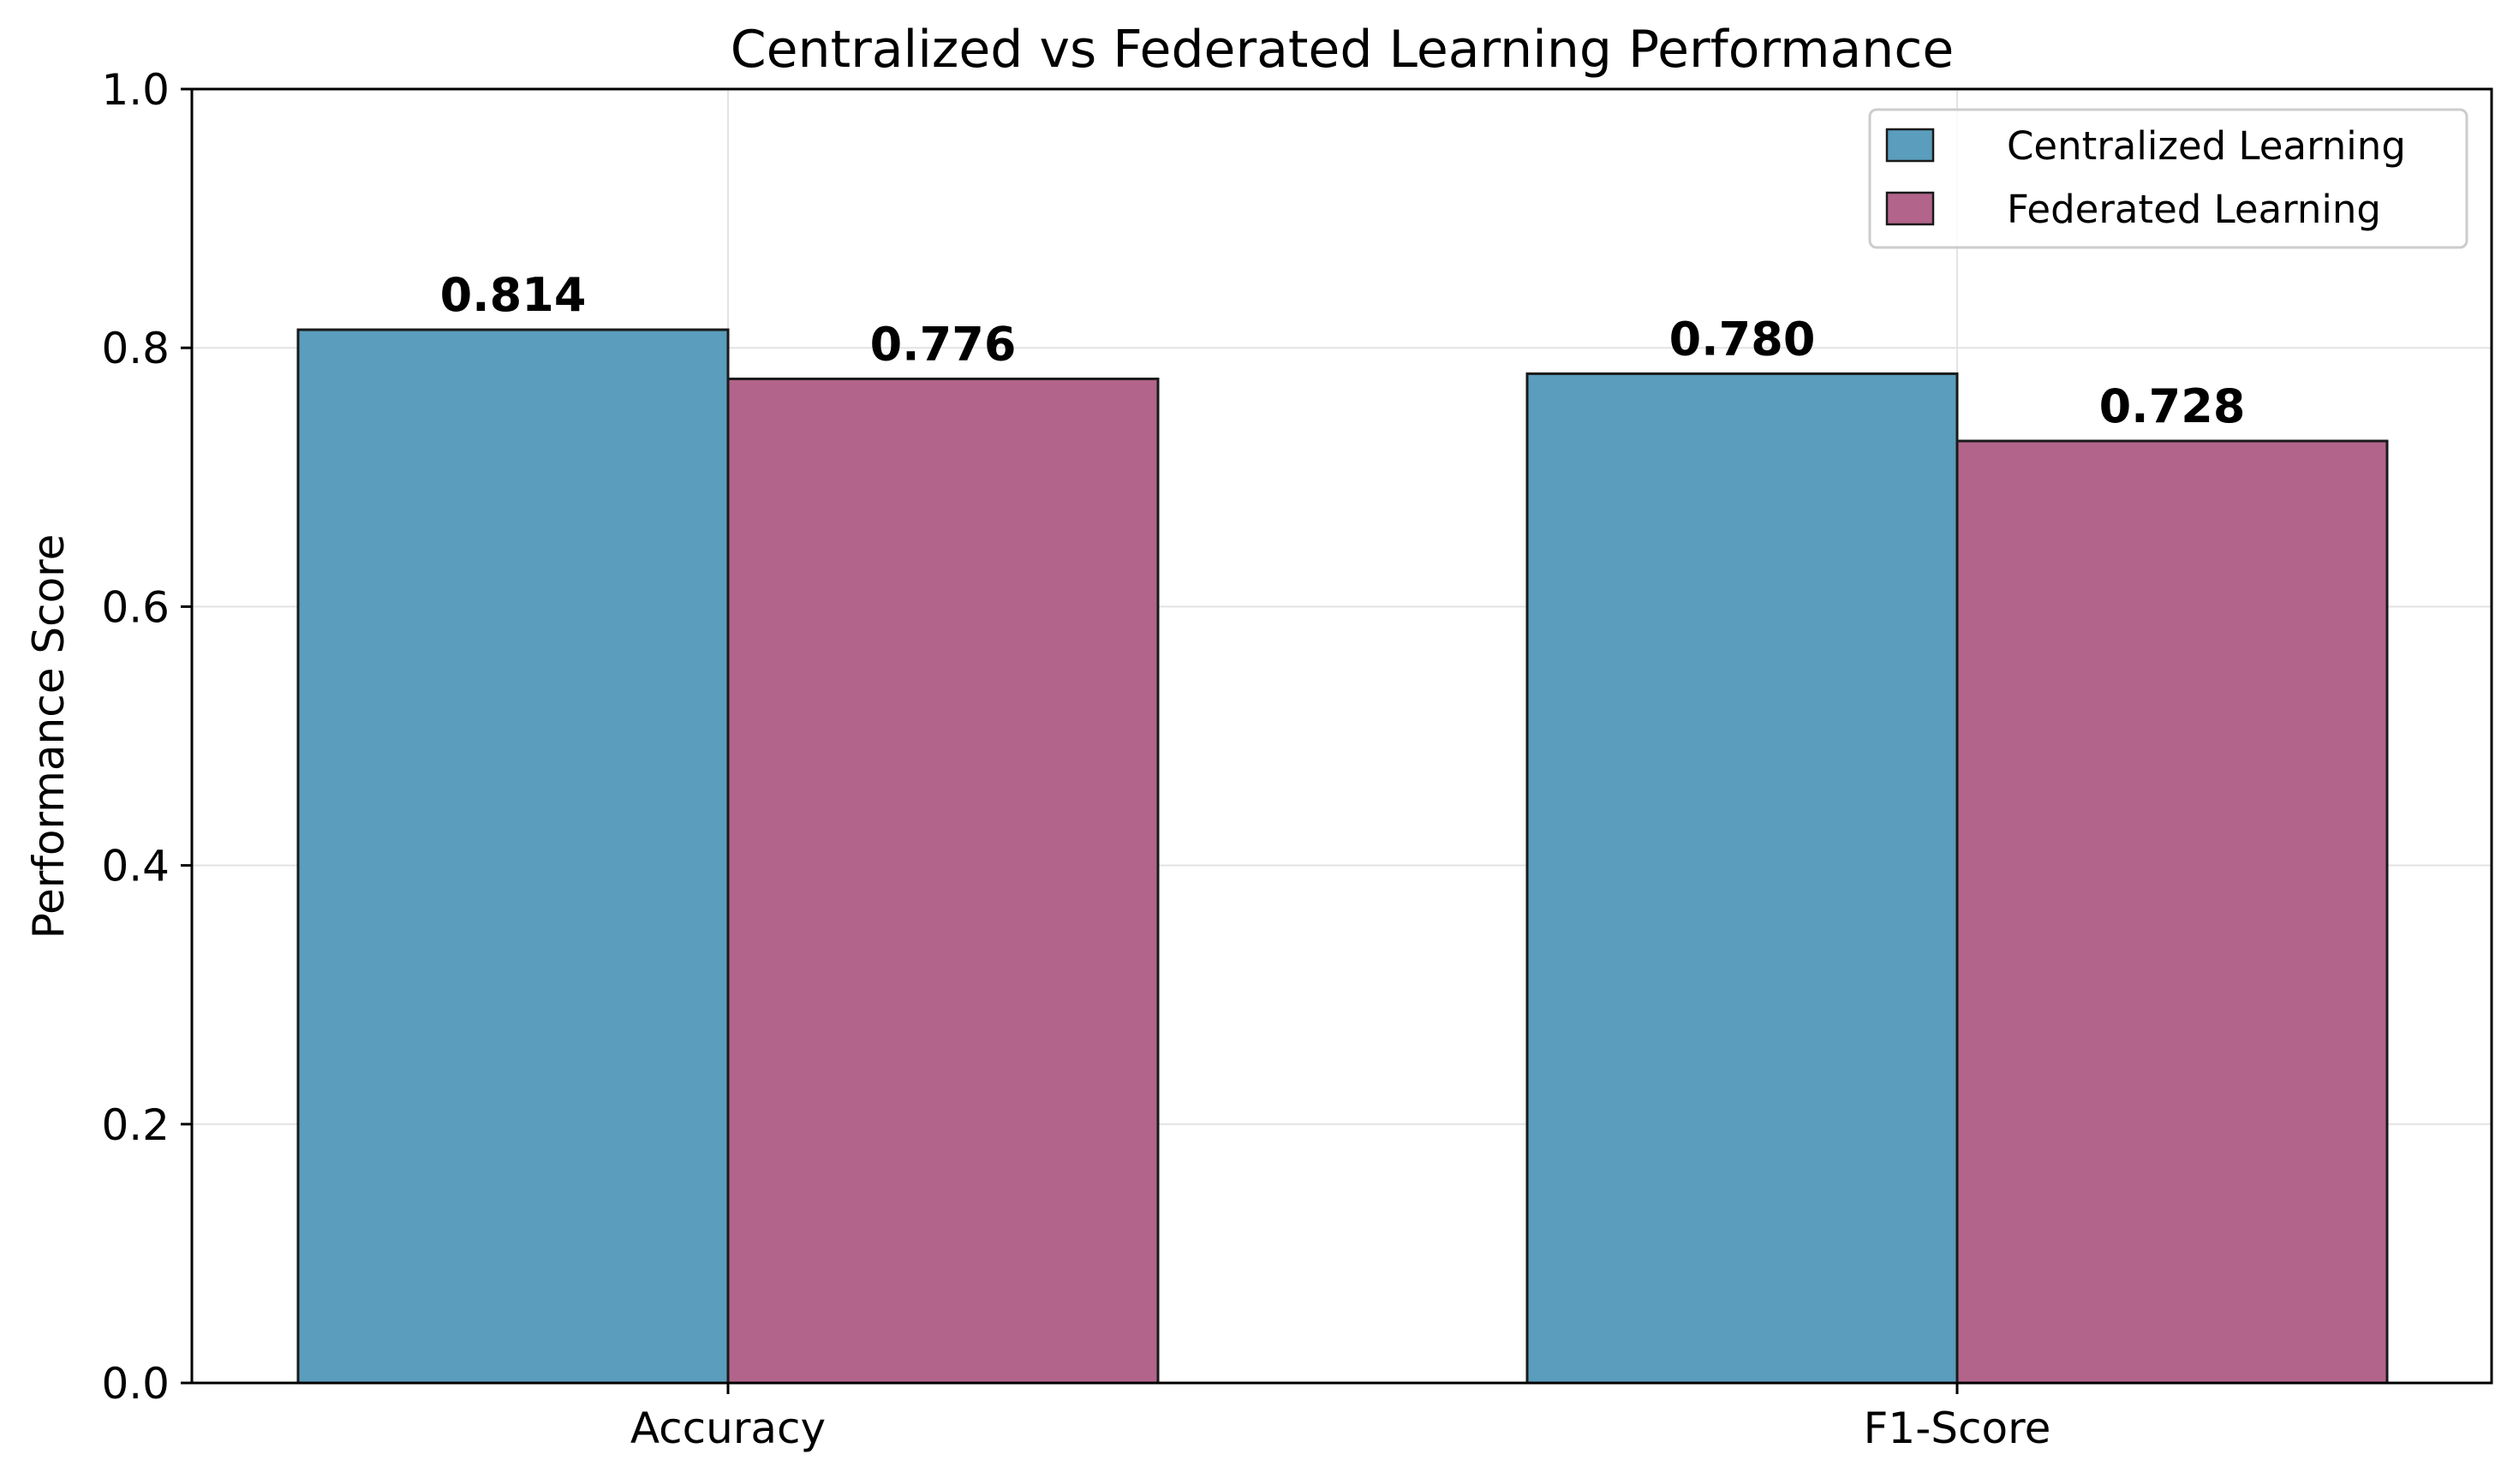  Describe the element at coordinates (135, 867) in the screenshot. I see `y-tick-label-2: 0.4` at that location.